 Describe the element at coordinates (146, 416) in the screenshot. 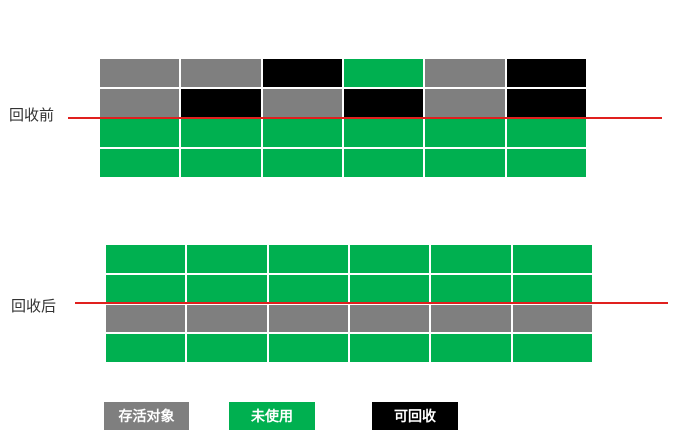

I see `legend-live-objects: 存活对象` at that location.